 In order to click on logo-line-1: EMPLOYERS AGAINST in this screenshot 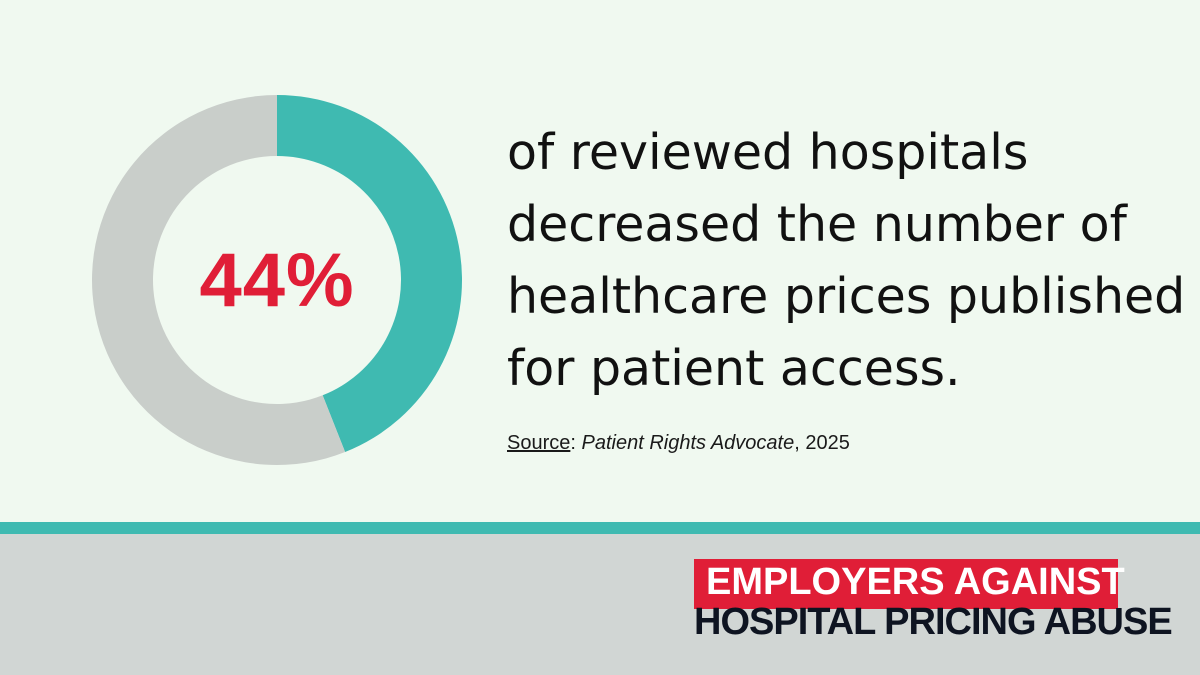, I will do `click(915, 582)`.